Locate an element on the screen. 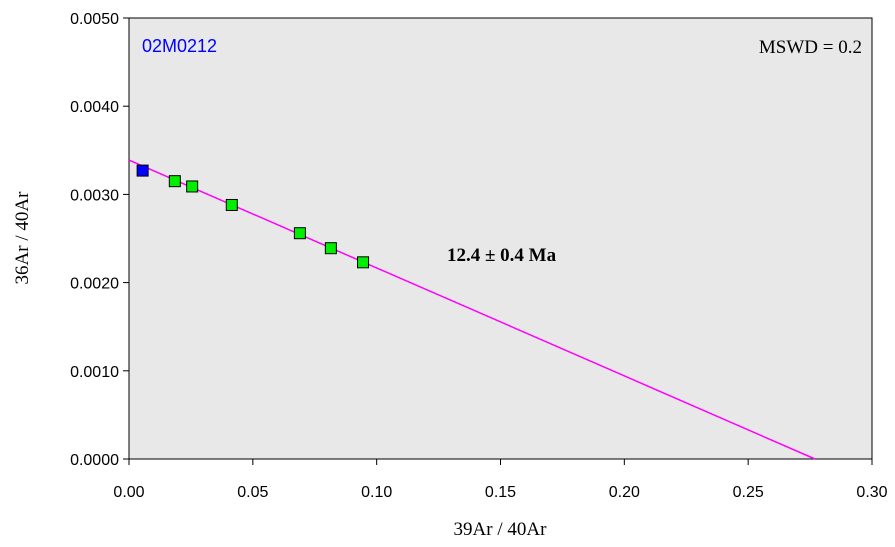 Image resolution: width=895 pixels, height=547 pixels. x-axis-title: 39Ar / 40Ar is located at coordinates (501, 529).